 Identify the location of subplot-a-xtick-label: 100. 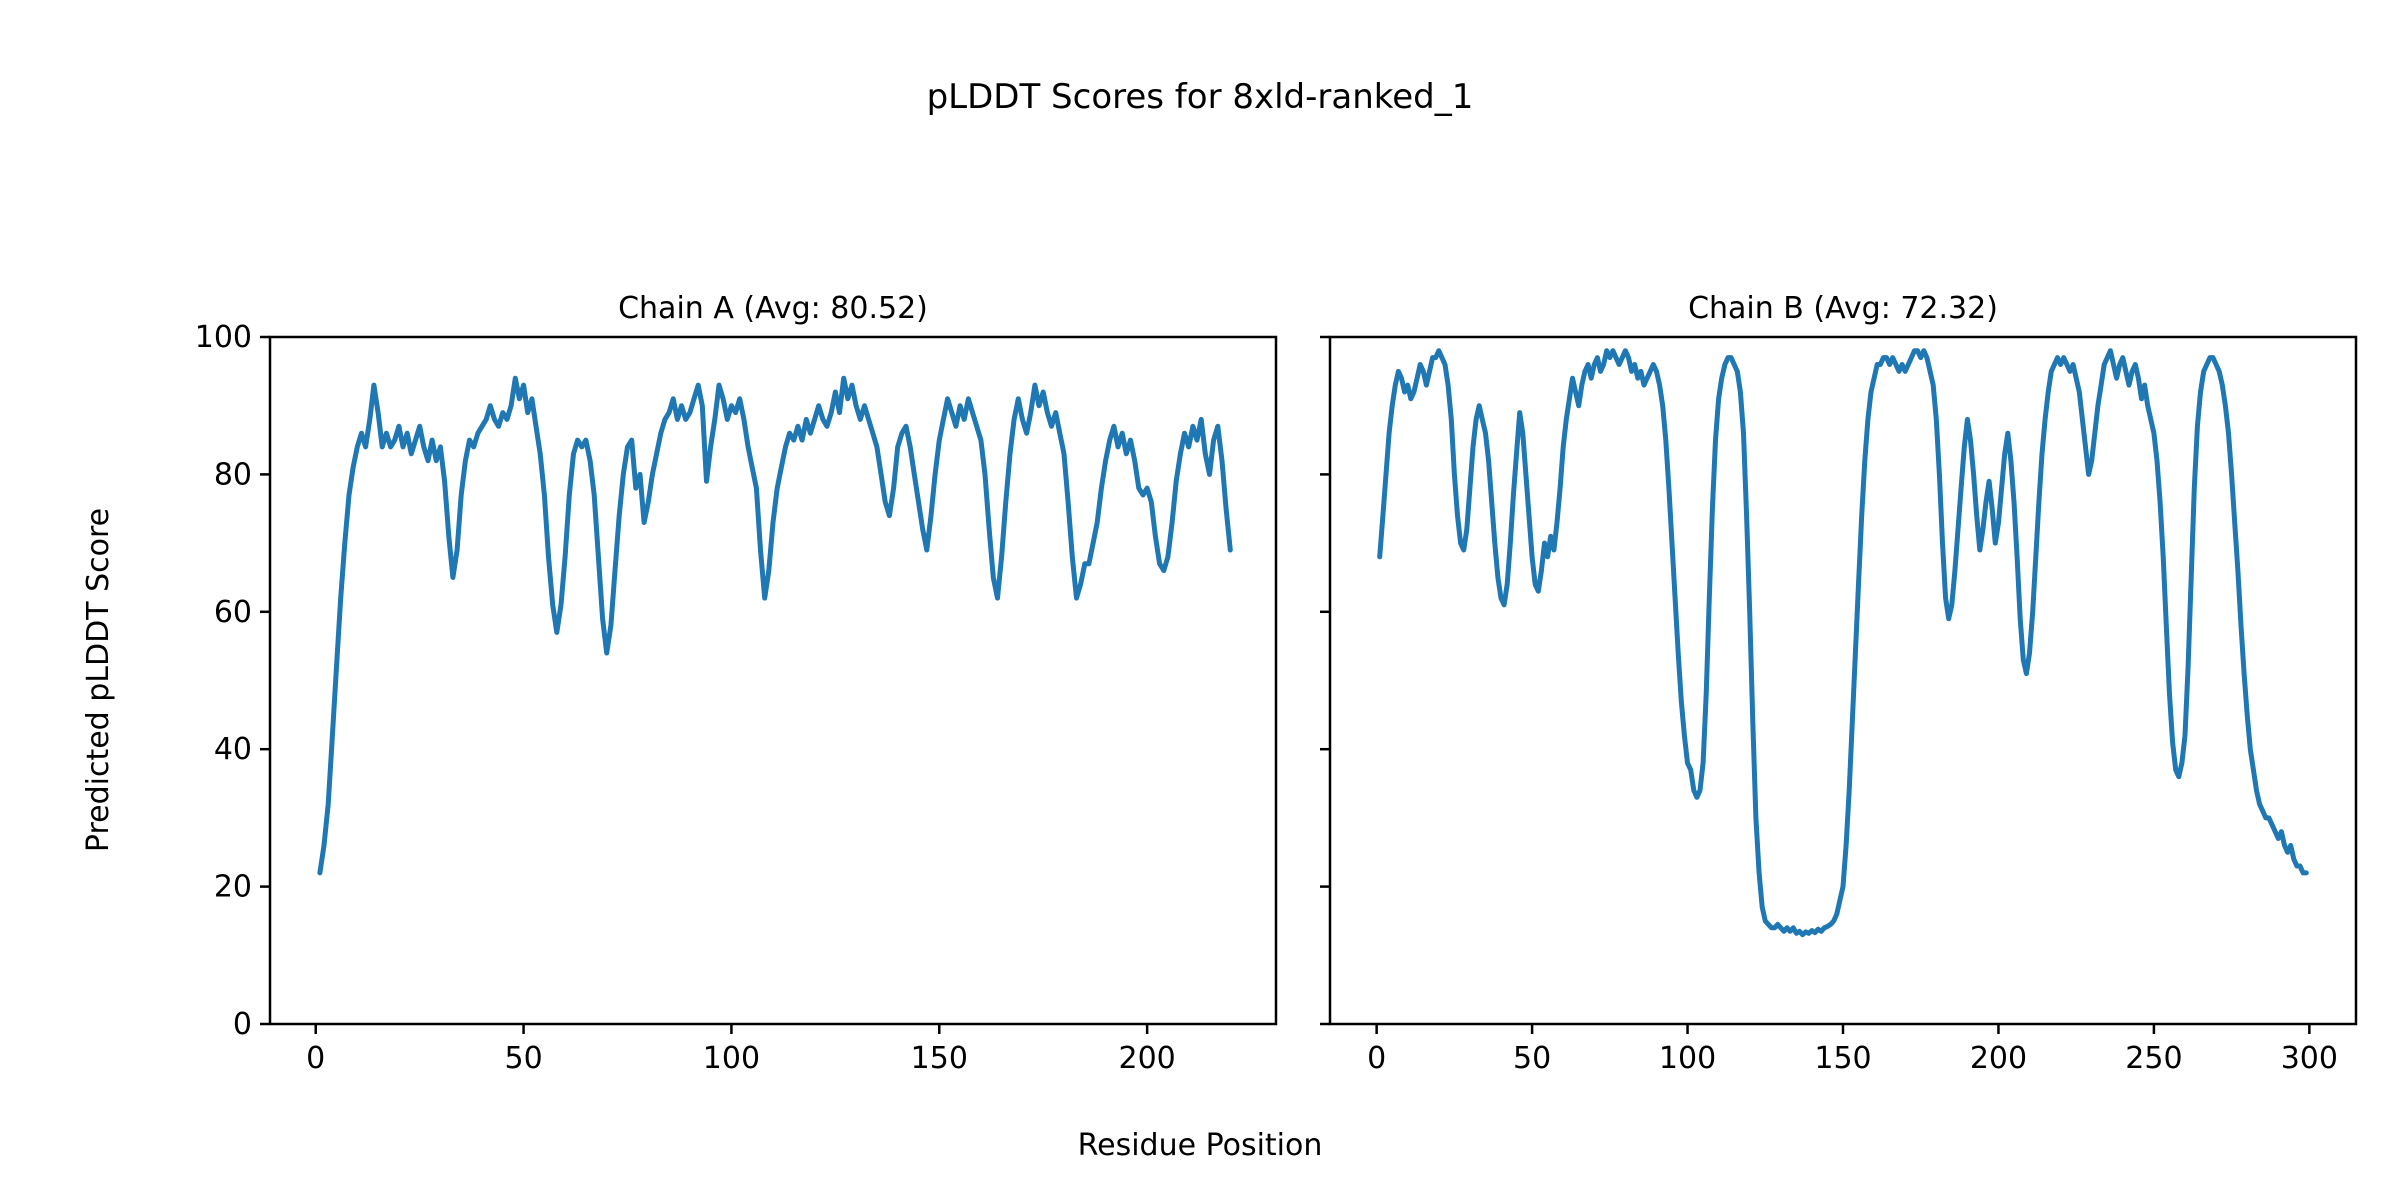
(731, 1058).